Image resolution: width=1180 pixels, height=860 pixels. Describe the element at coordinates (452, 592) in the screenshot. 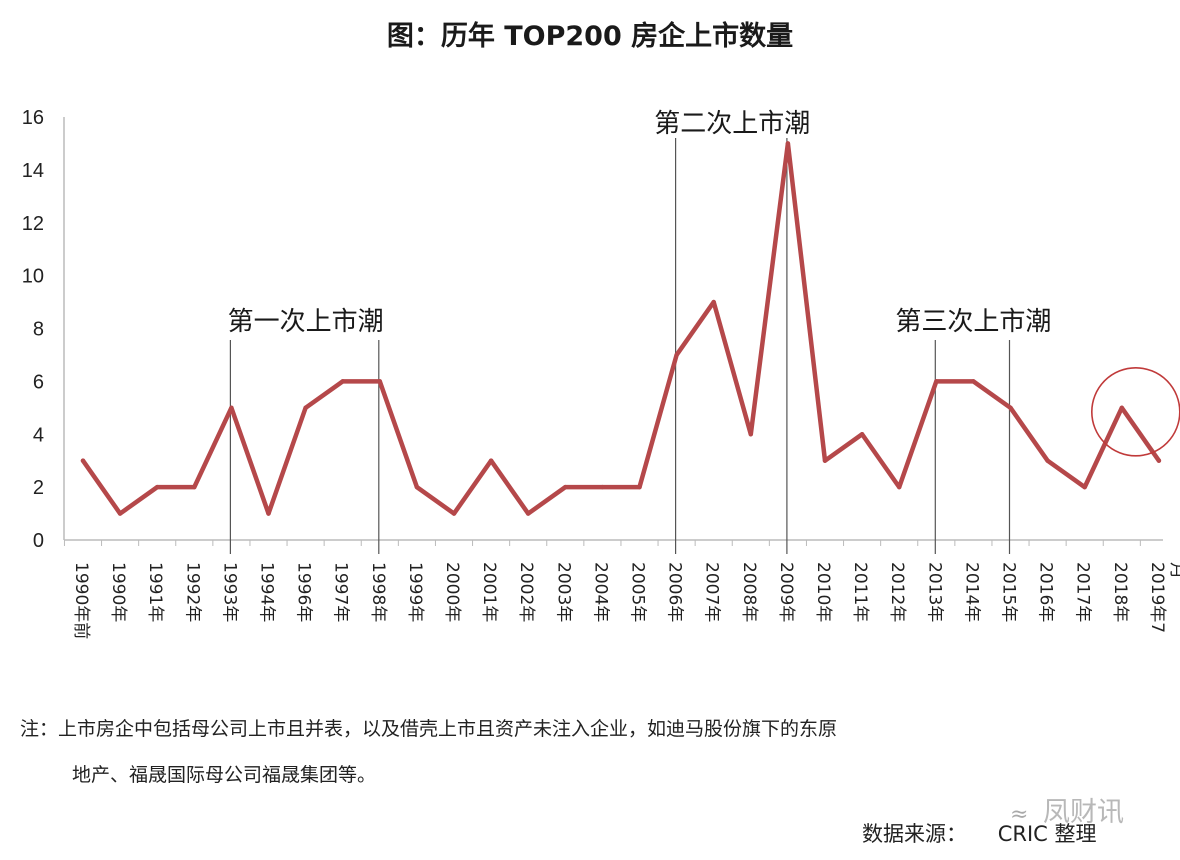

I see `x-tick-label: 2000年` at that location.